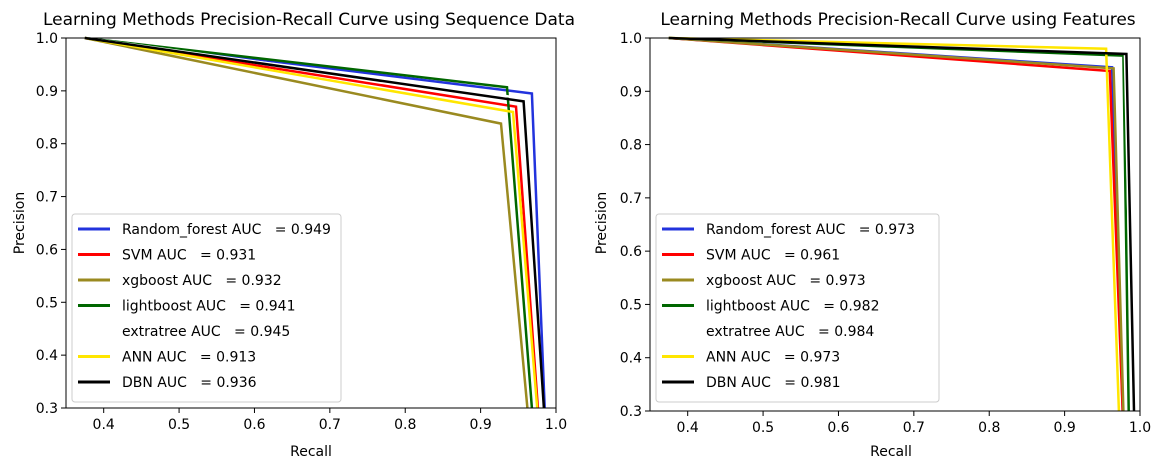 Image resolution: width=1164 pixels, height=461 pixels. What do you see at coordinates (773, 383) in the screenshot?
I see `legend-label: DBN AUC = 0.981` at bounding box center [773, 383].